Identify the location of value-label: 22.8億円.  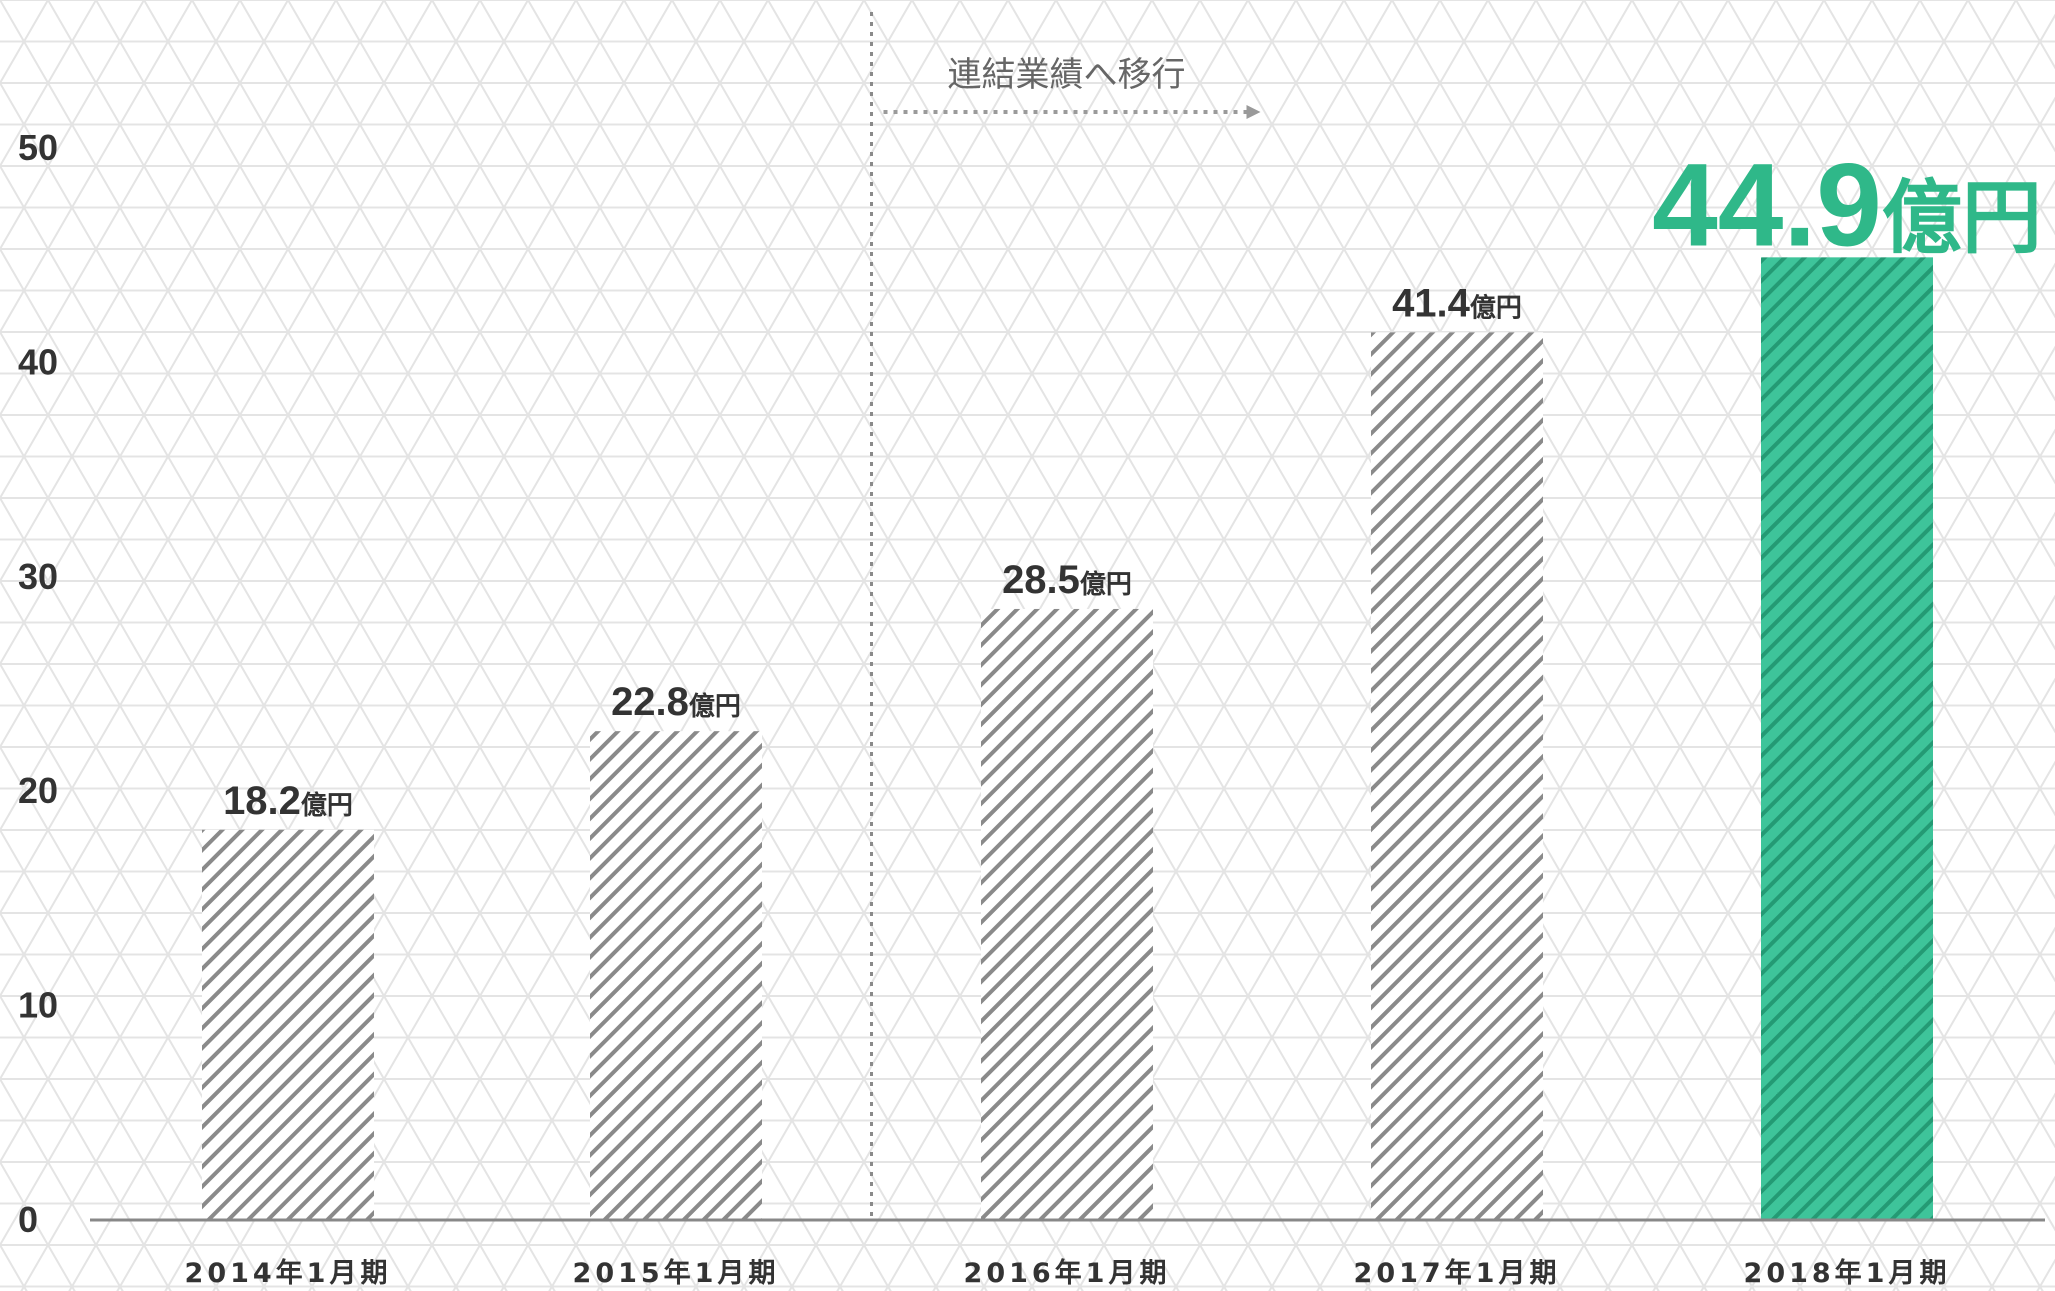
(676, 702).